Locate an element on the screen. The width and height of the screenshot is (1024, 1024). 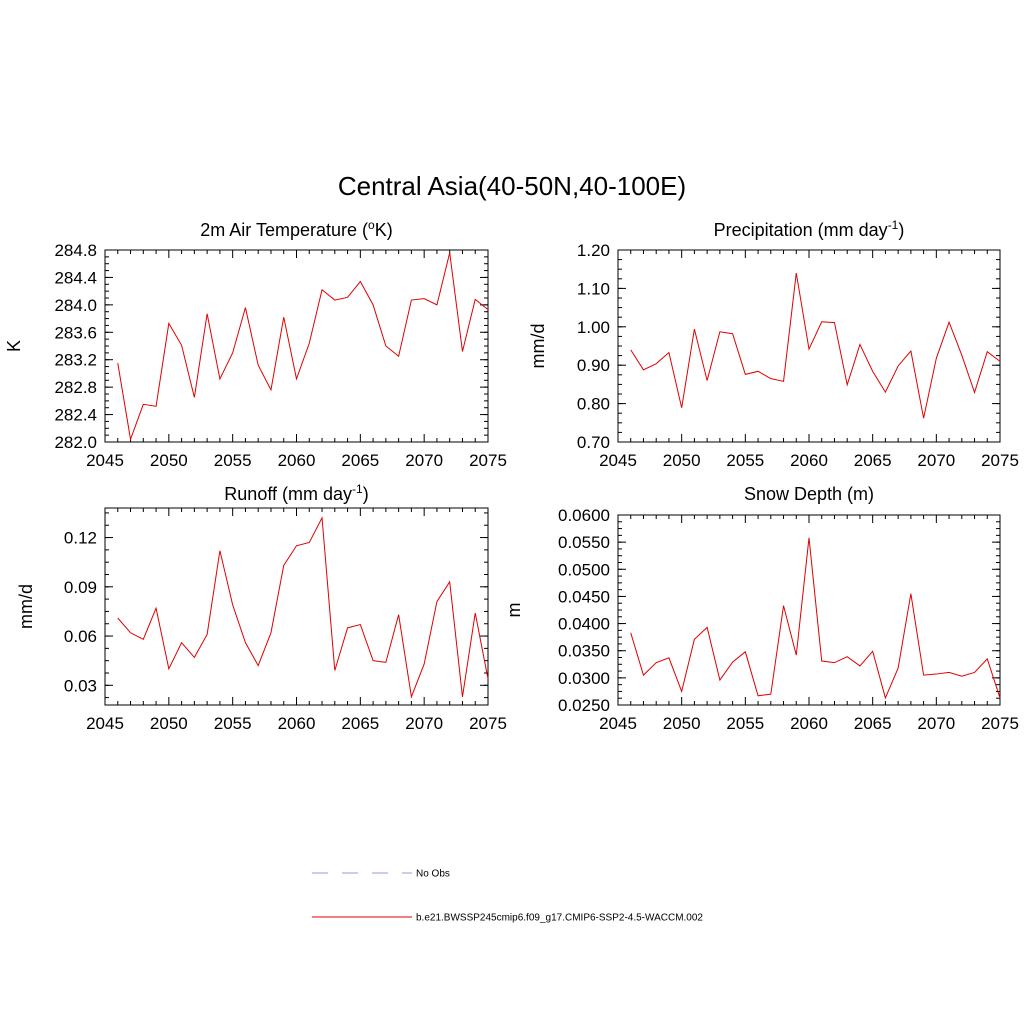
temperature-ytick-label: 284.0 is located at coordinates (75, 305).